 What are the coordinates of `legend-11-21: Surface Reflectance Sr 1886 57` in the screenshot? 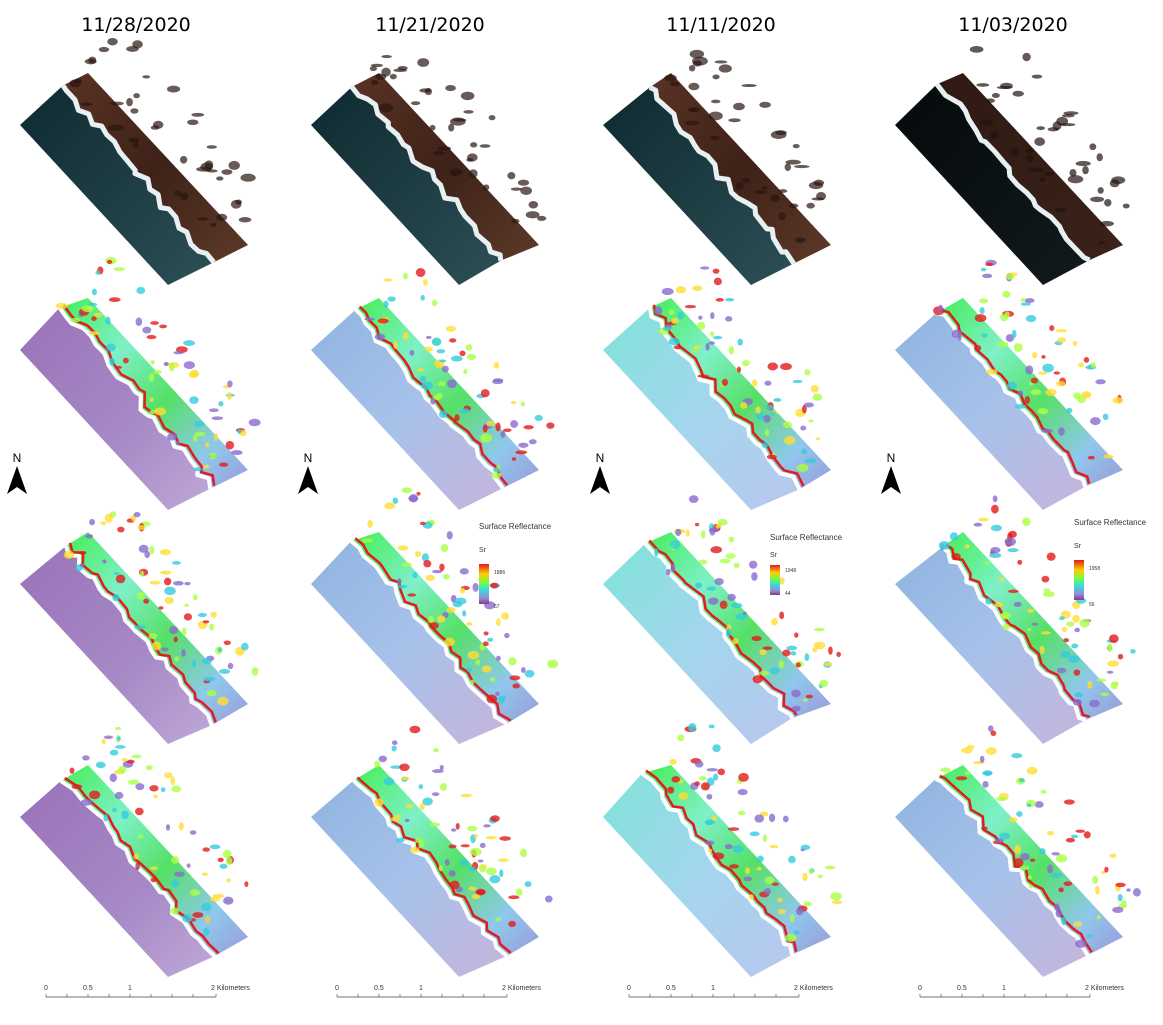 It's located at (515, 566).